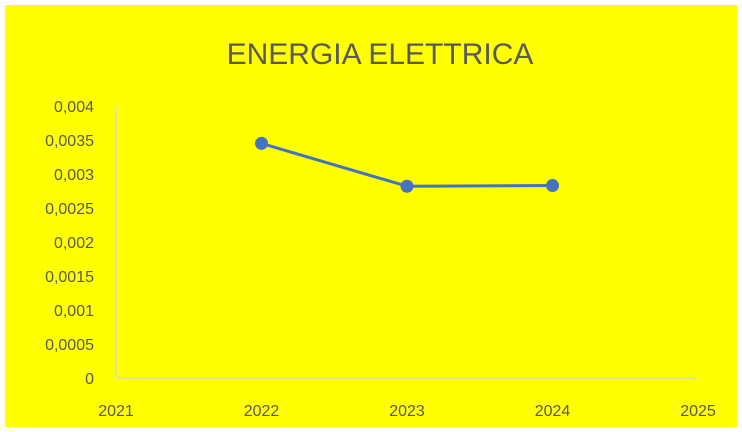 The image size is (742, 432). What do you see at coordinates (69, 209) in the screenshot?
I see `y-tick-label: 0,0025` at bounding box center [69, 209].